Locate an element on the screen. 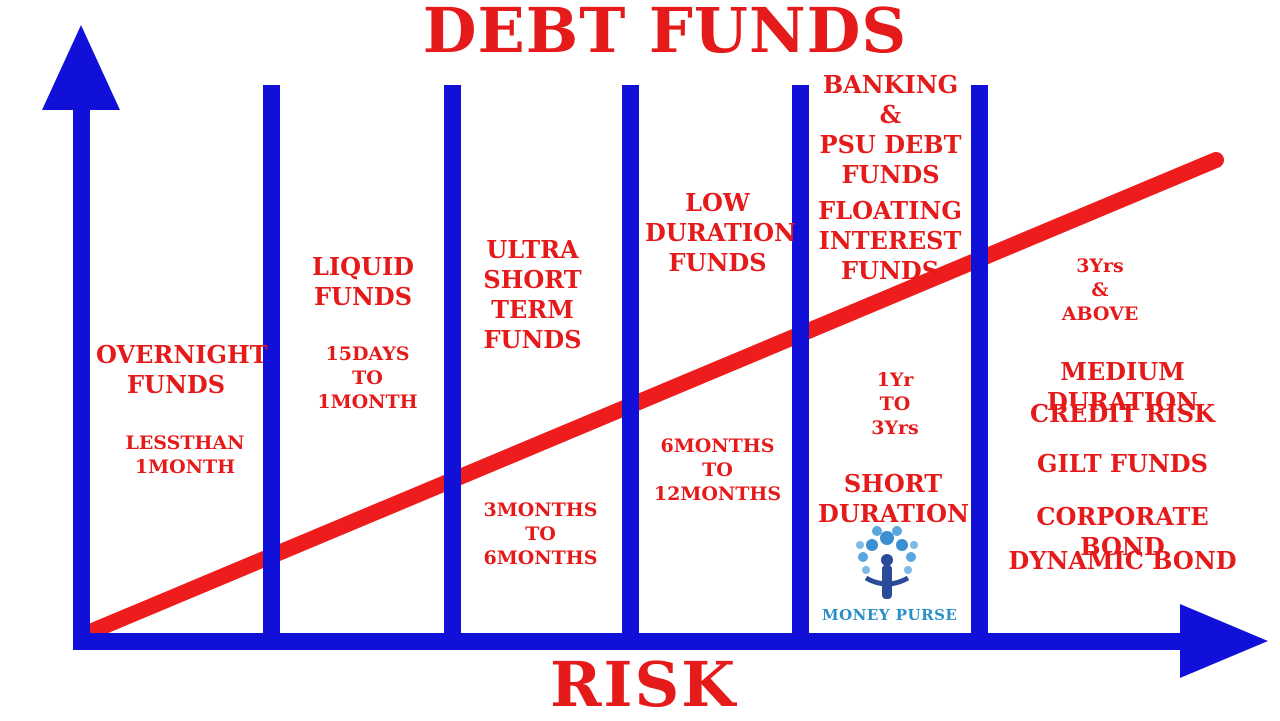  x-axis-arrowhead is located at coordinates (1224, 641).